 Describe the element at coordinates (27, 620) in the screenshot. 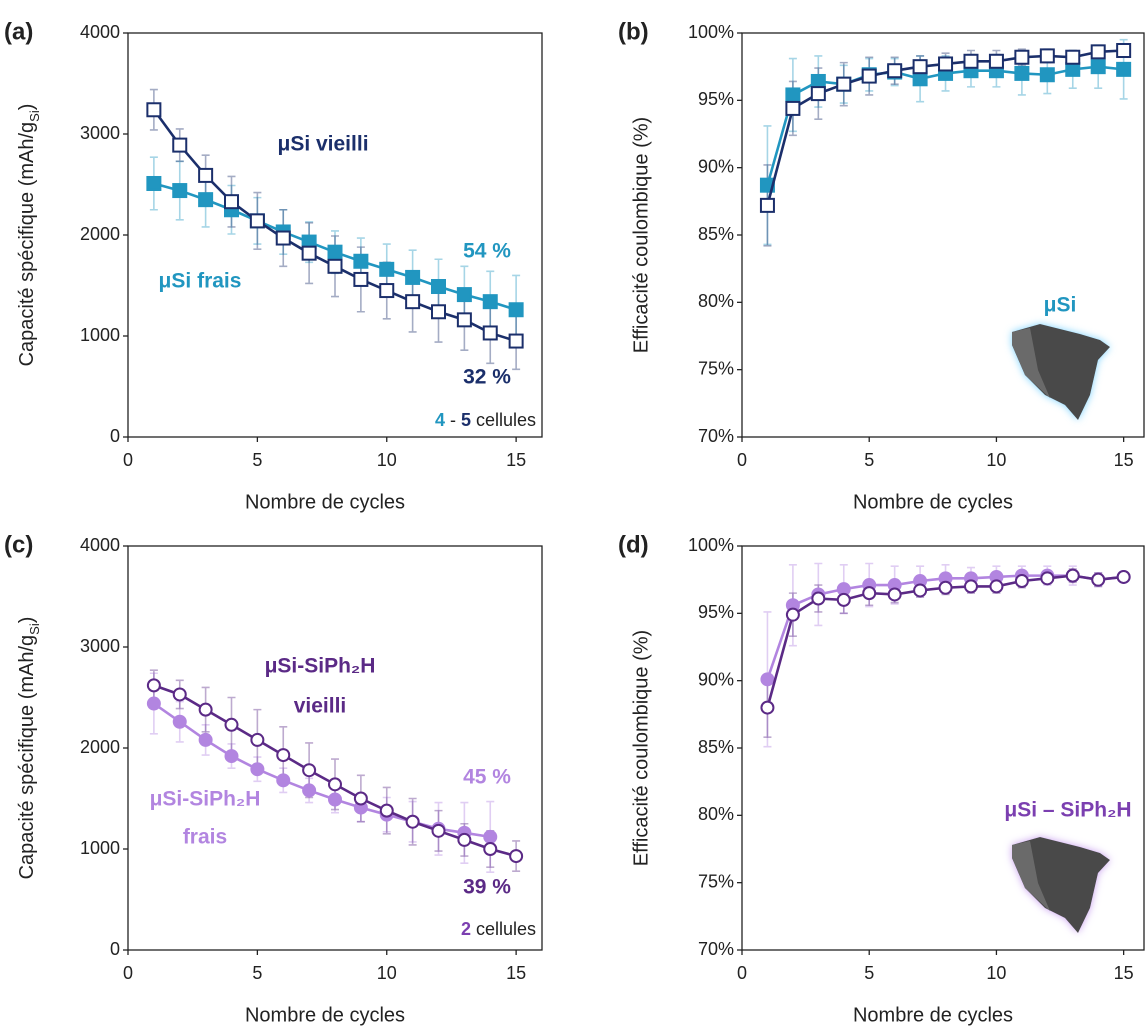

I see `y-axis-label-part: )` at that location.